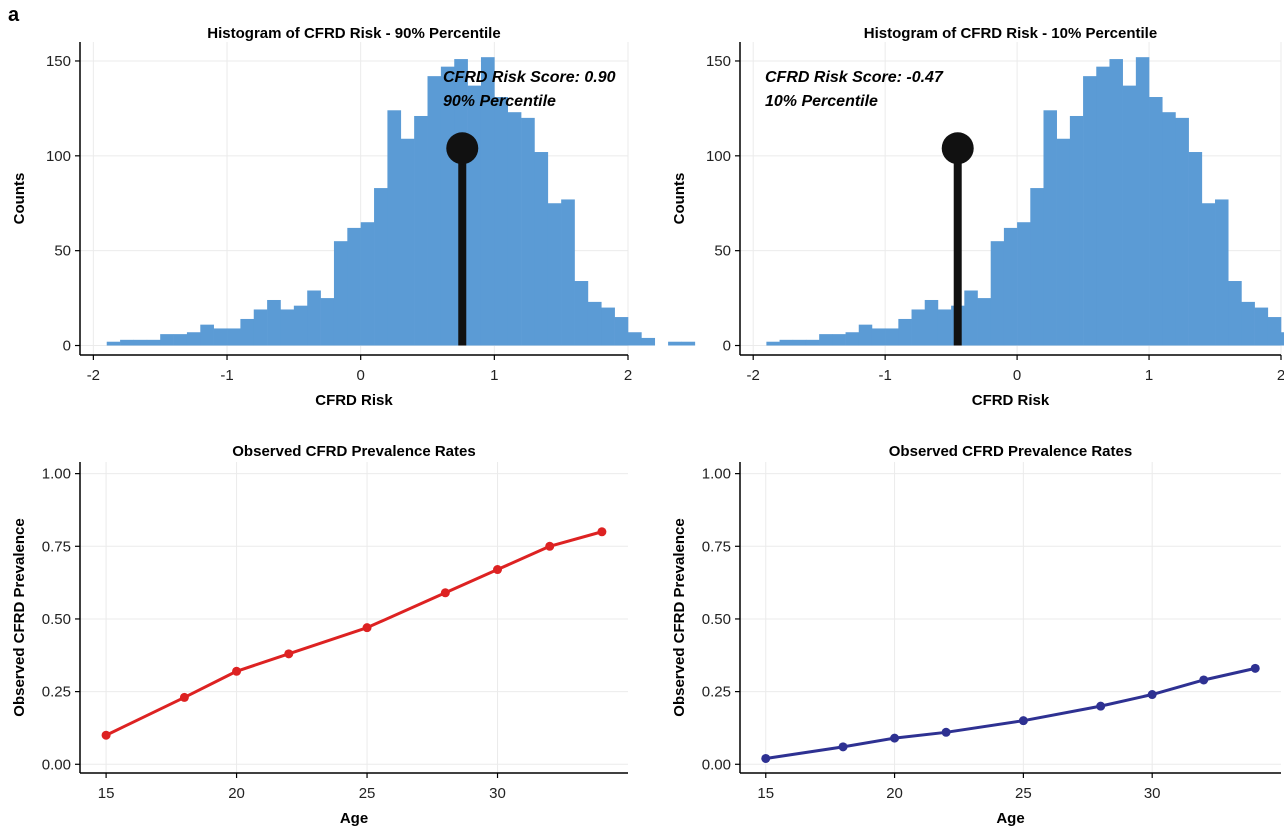 The image size is (1284, 837). What do you see at coordinates (679, 617) in the screenshot?
I see `y-axis-label: Observed CFRD Prevalence` at bounding box center [679, 617].